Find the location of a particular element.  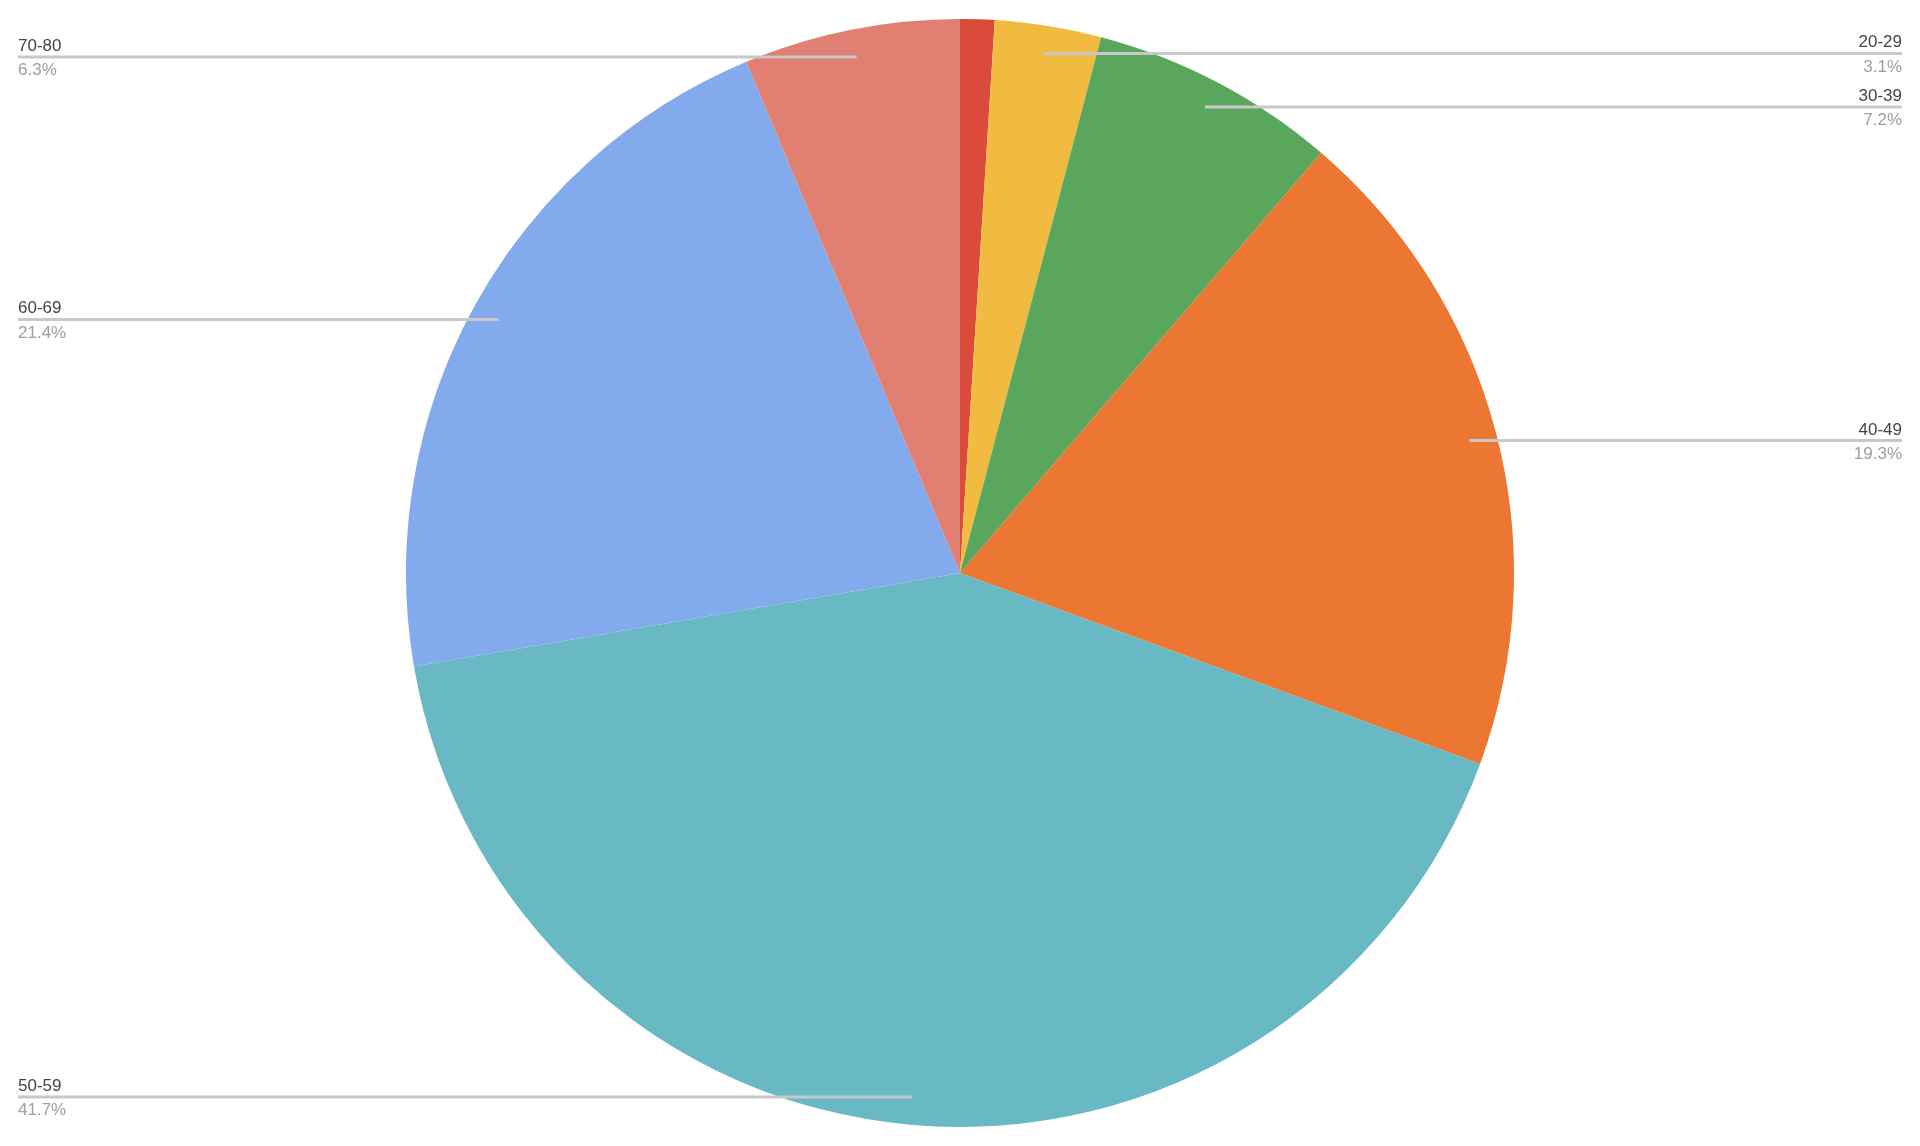

data-label: 19.3% is located at coordinates (1877, 453).